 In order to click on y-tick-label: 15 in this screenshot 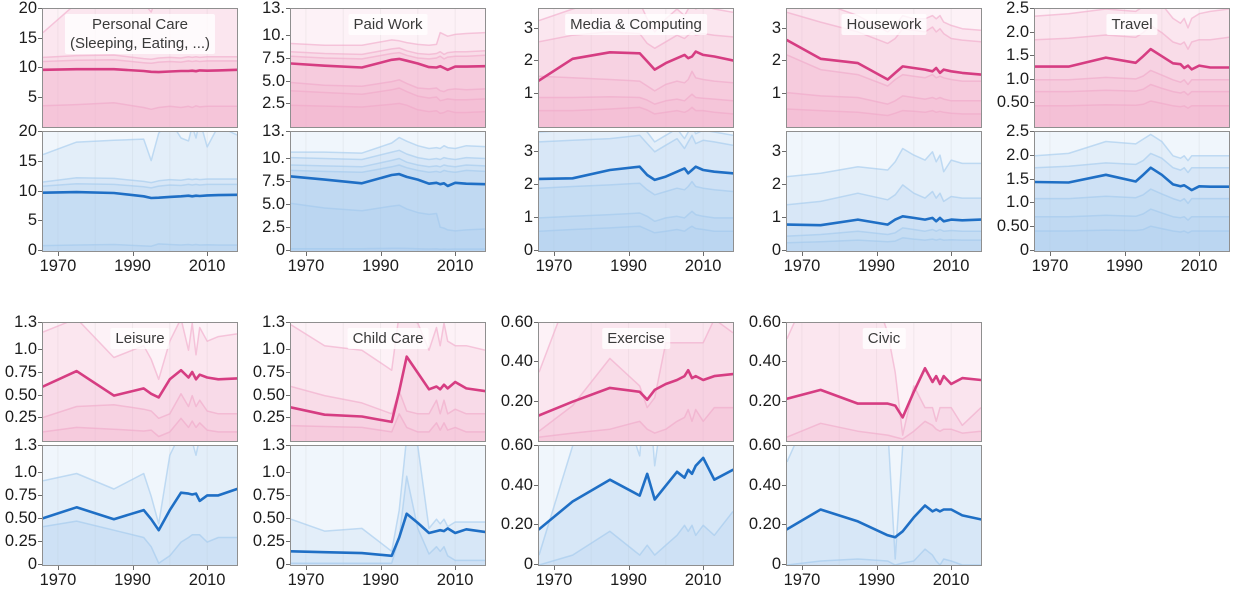, I will do `click(27, 160)`.